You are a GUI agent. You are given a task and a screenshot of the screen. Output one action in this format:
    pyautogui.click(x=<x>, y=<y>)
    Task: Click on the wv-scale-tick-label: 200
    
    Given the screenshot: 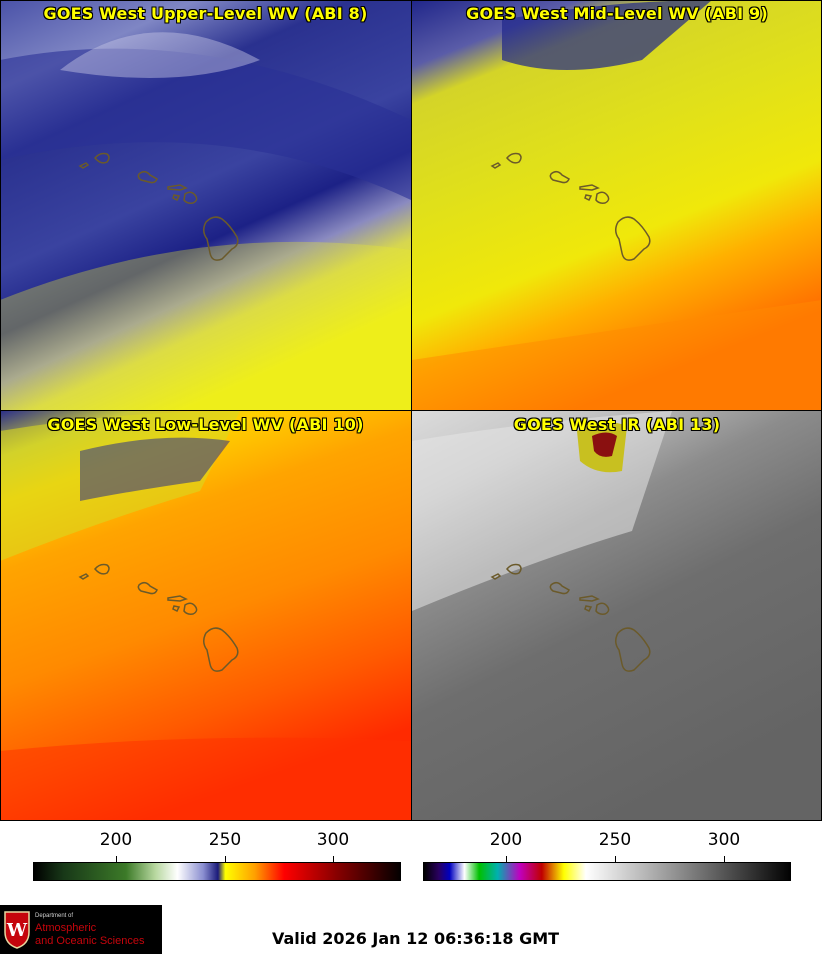 What is the action you would take?
    pyautogui.click(x=116, y=840)
    